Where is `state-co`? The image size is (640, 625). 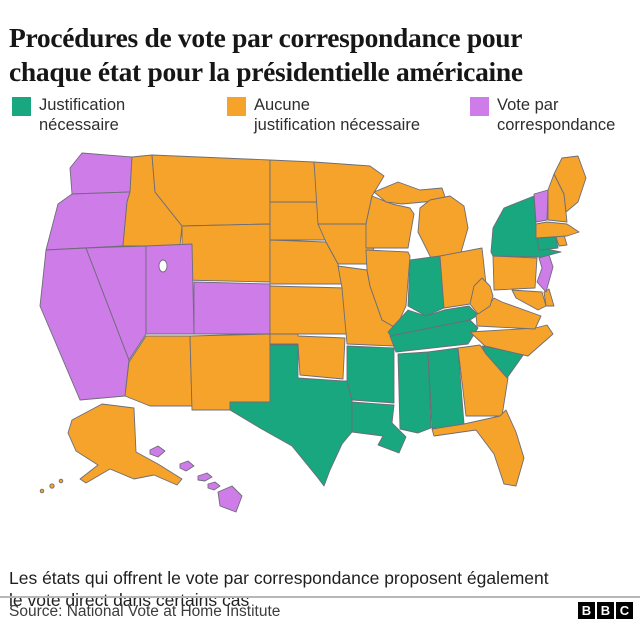
state-co is located at coordinates (232, 308).